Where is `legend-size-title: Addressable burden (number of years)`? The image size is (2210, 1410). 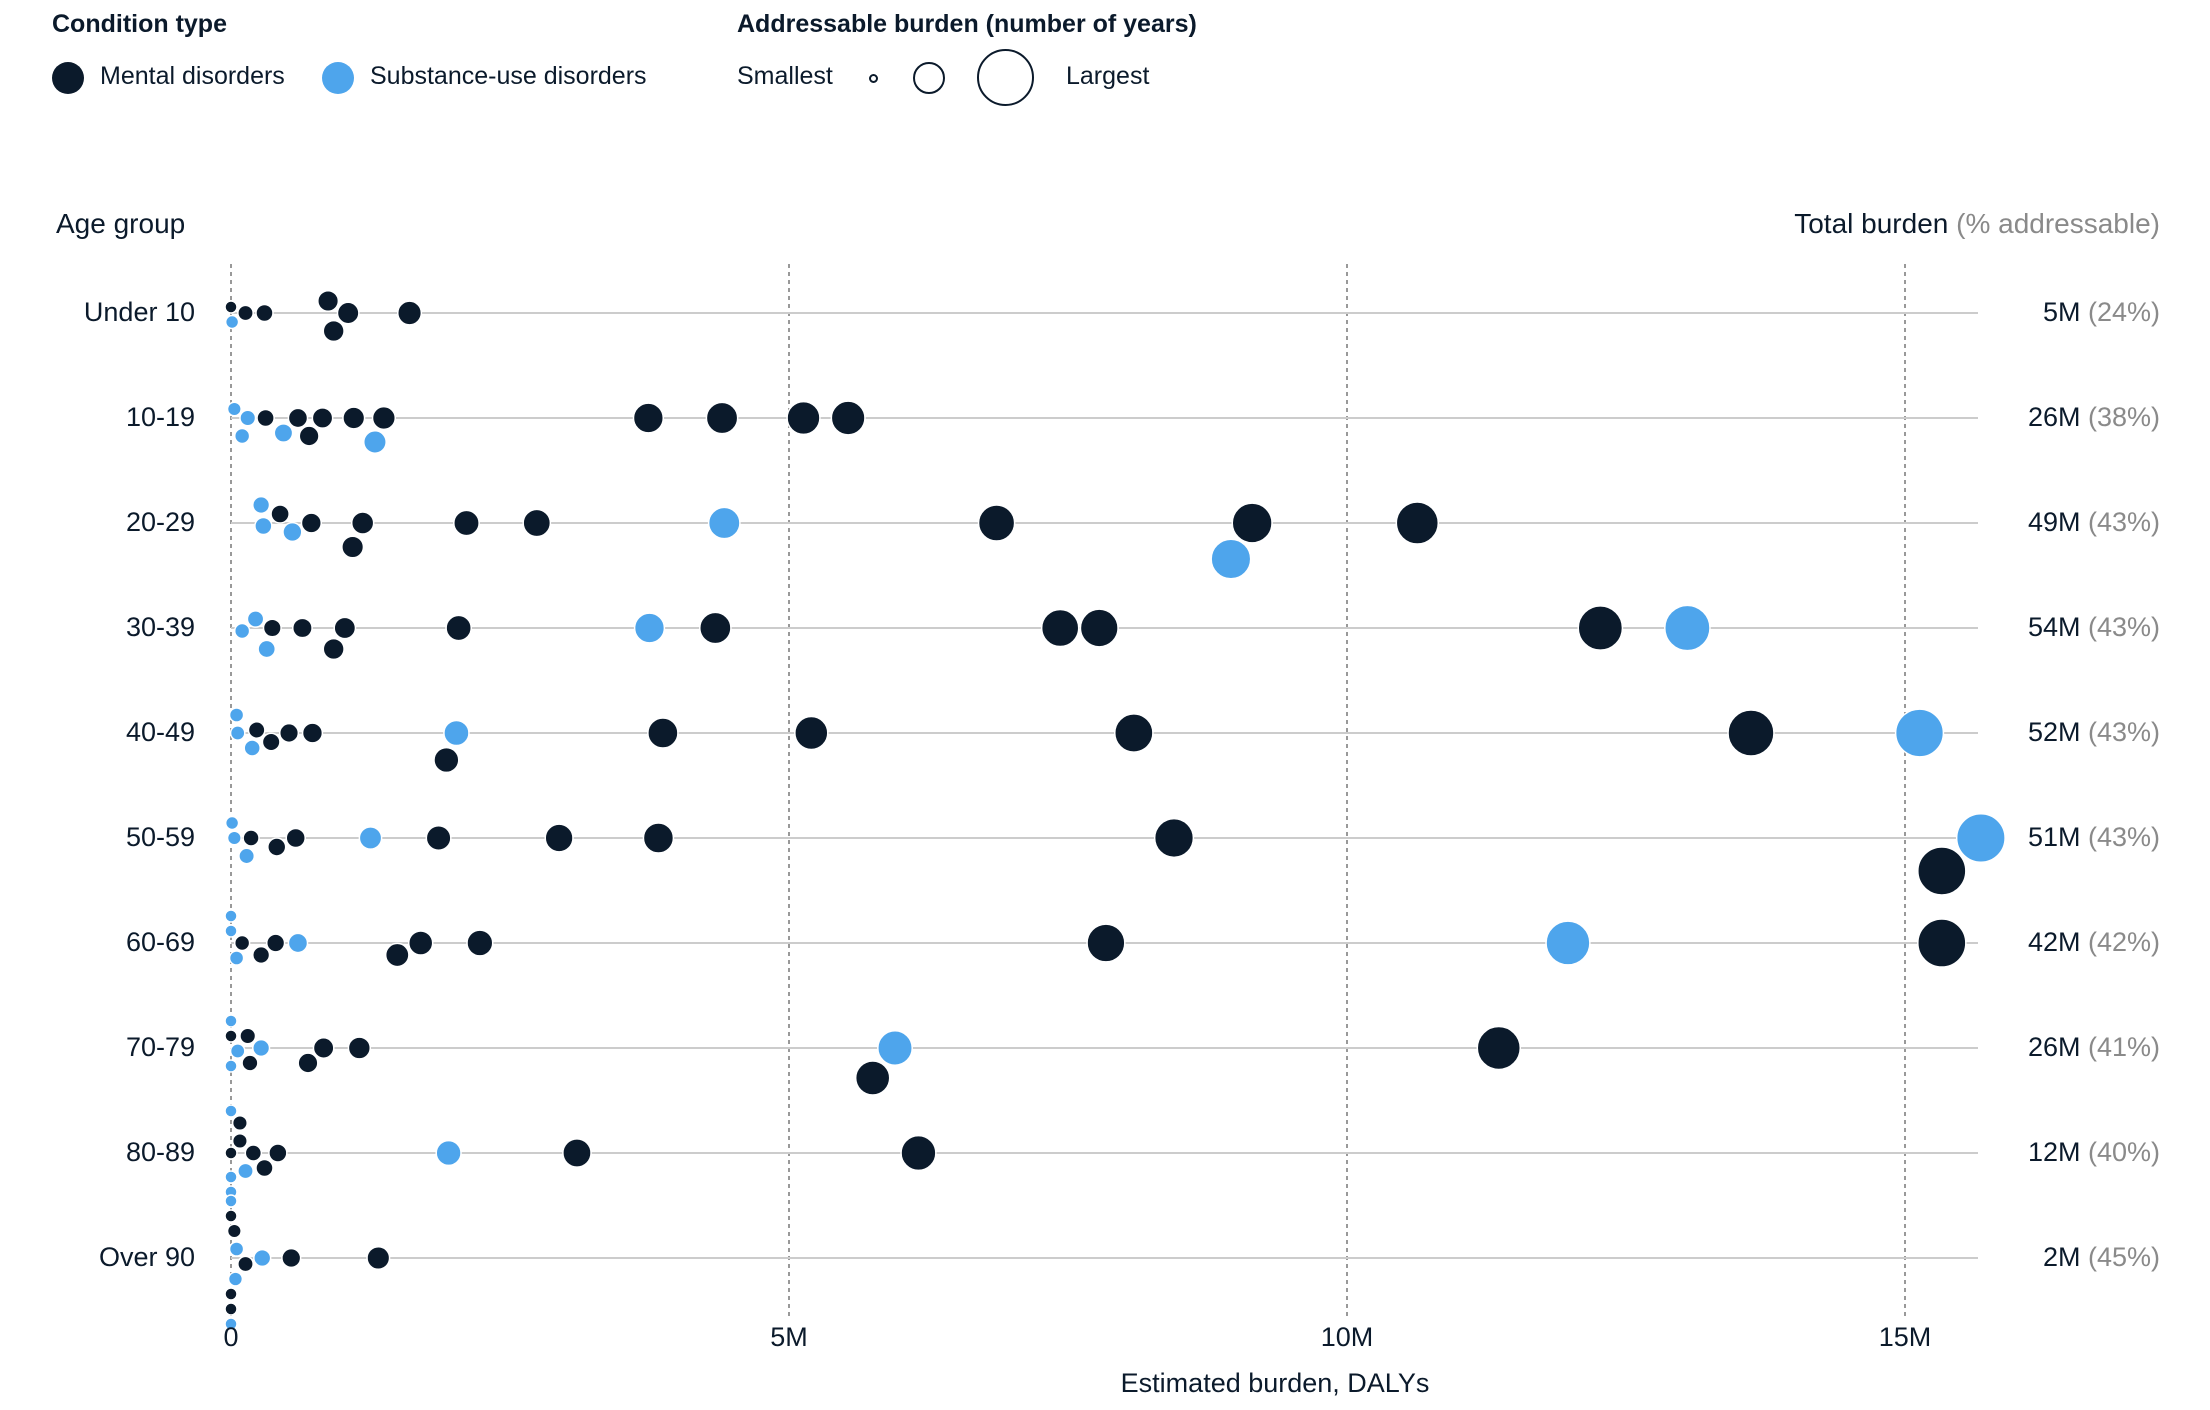
legend-size-title: Addressable burden (number of years) is located at coordinates (967, 24).